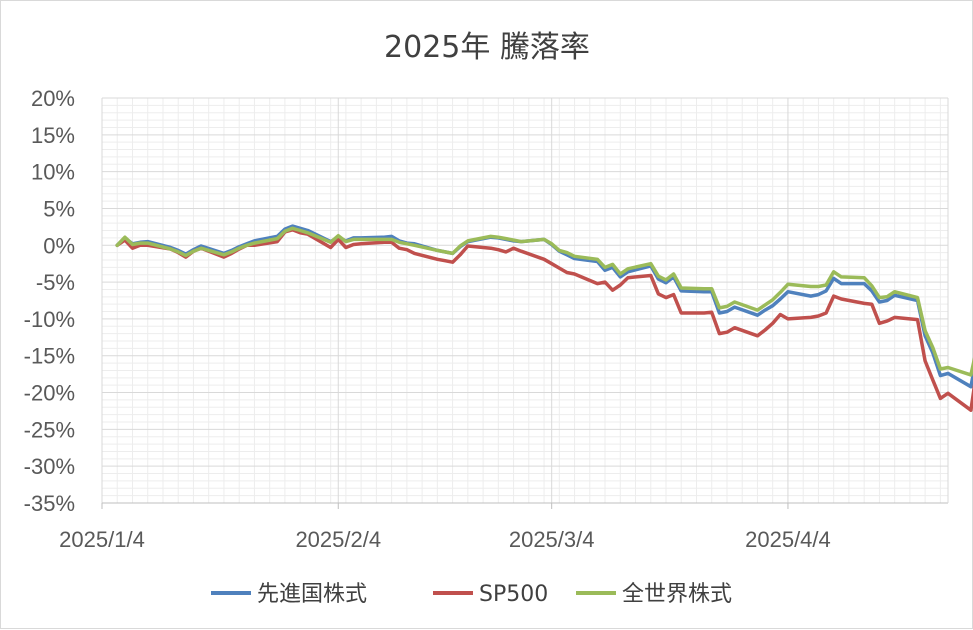  What do you see at coordinates (338, 539) in the screenshot?
I see `x-tick-label: 2025/2/4` at bounding box center [338, 539].